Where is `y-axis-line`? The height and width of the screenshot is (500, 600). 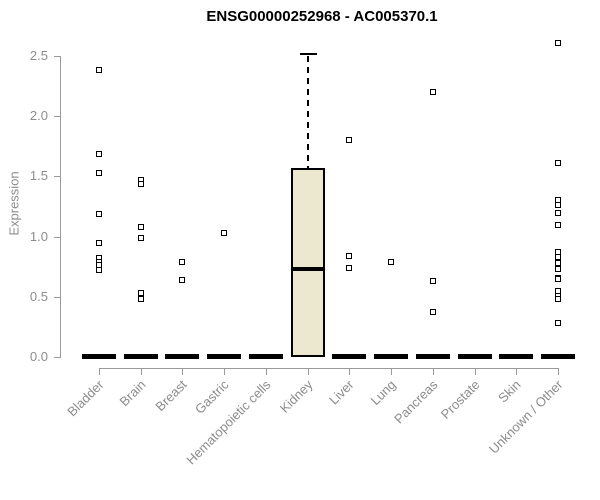 y-axis-line is located at coordinates (60, 207).